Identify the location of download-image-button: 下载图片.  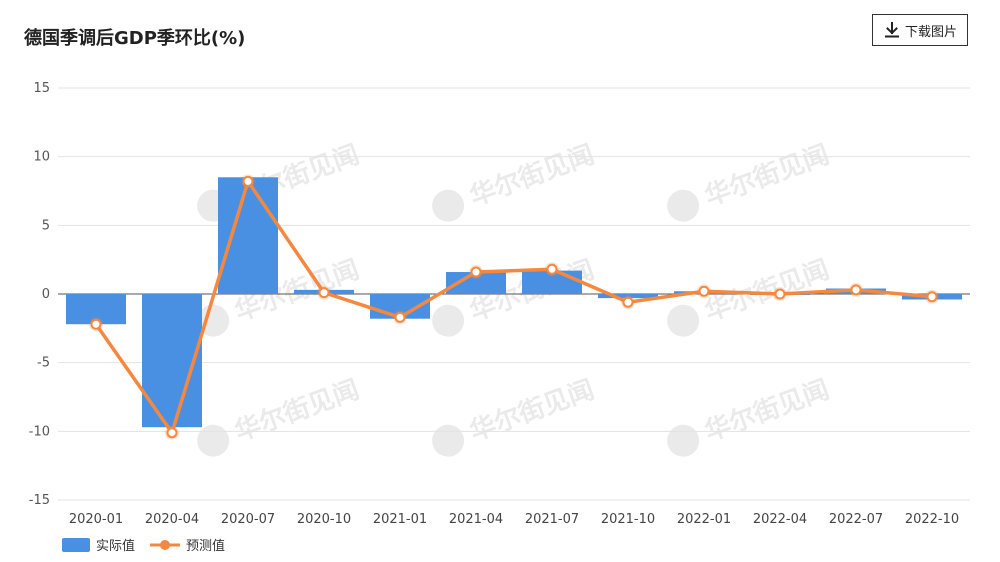
(920, 30).